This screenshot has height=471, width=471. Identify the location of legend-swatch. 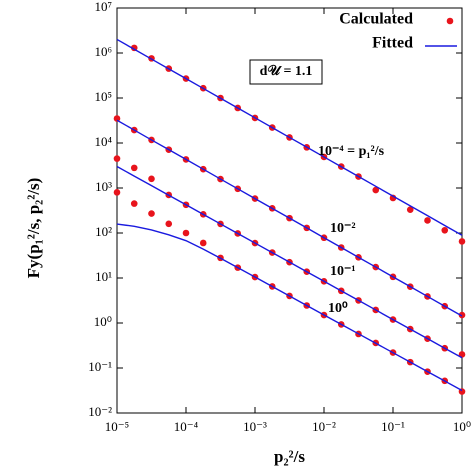
(450, 21).